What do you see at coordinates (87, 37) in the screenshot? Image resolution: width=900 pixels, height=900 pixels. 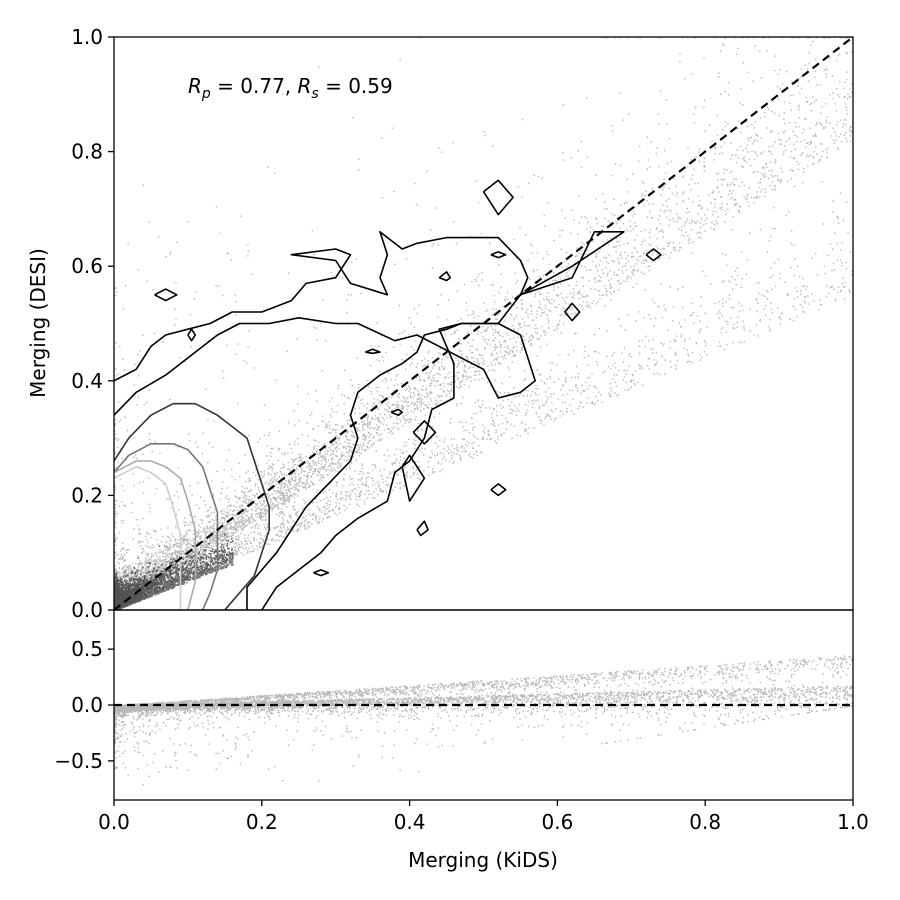 I see `main-y-tick-label: 1.0` at bounding box center [87, 37].